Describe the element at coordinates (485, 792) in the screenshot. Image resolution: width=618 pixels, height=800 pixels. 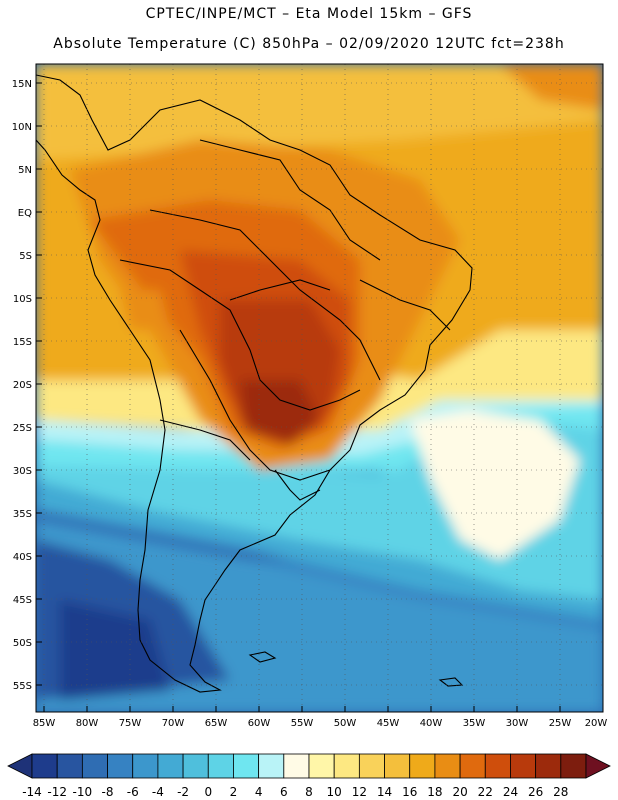
I see `colorbar-label: 22` at that location.